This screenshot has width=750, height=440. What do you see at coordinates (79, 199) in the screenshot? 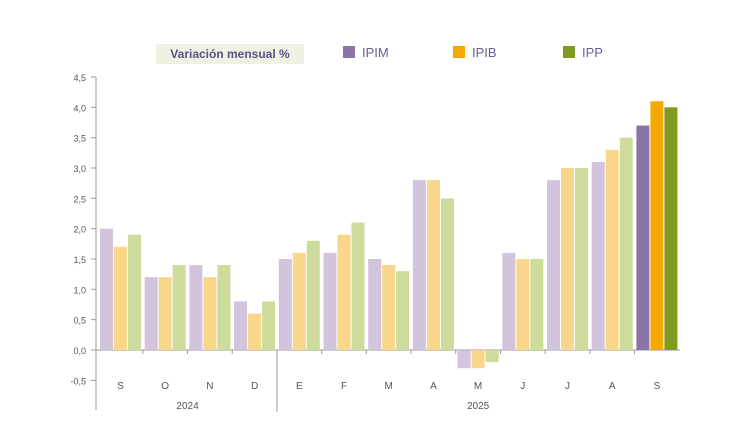
I see `y-tick-label: 2,5` at bounding box center [79, 199].